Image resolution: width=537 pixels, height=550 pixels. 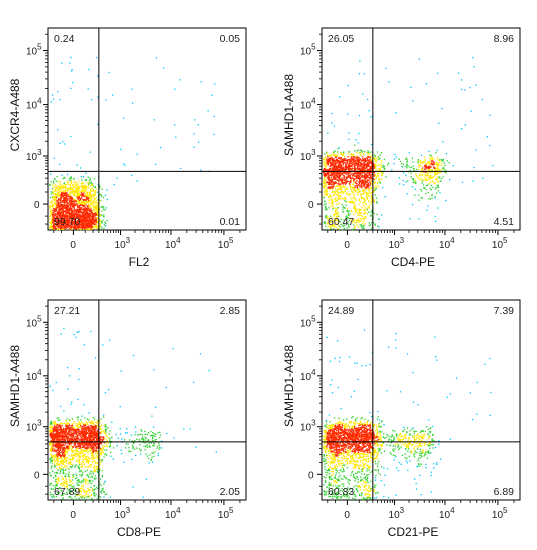 I want to click on x-tick-label: 104, so click(x=447, y=243).